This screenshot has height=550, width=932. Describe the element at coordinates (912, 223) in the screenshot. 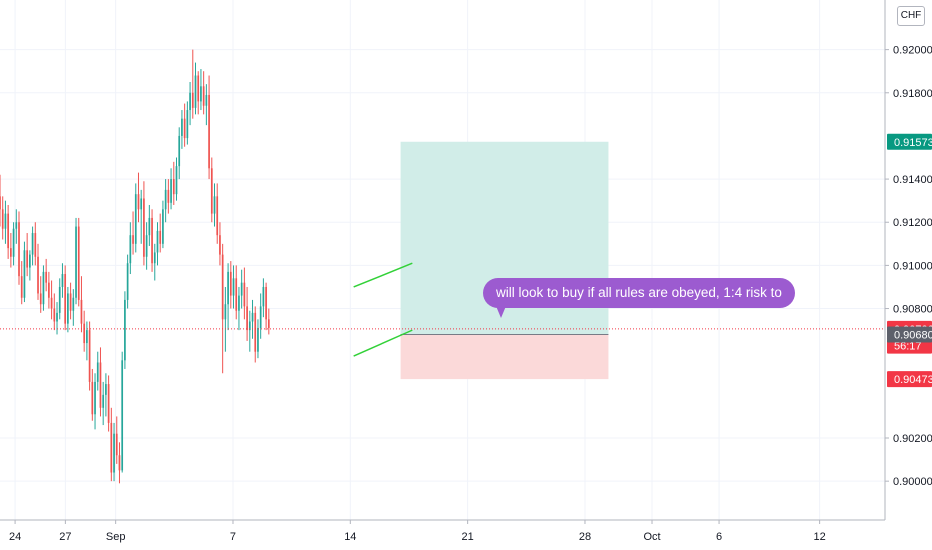

I see `price-tick-label: 0.91200` at that location.